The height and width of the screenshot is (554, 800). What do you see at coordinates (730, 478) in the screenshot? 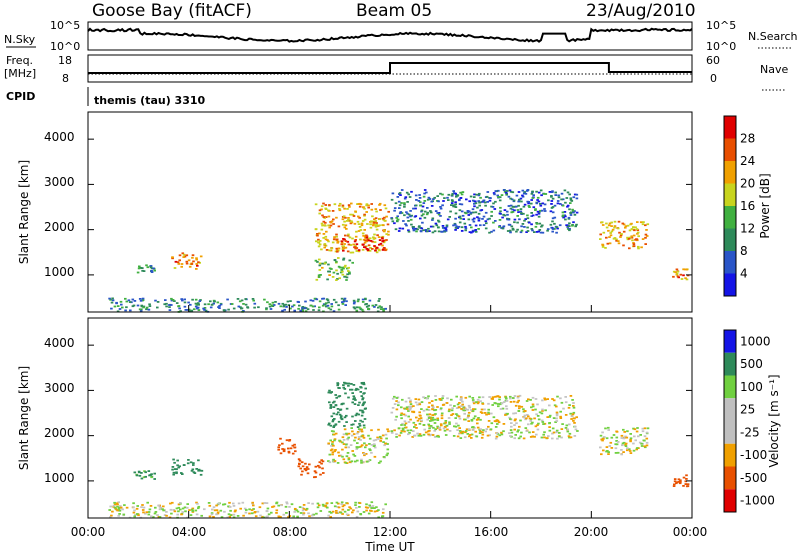
I see `colorbar-swatch` at bounding box center [730, 478].